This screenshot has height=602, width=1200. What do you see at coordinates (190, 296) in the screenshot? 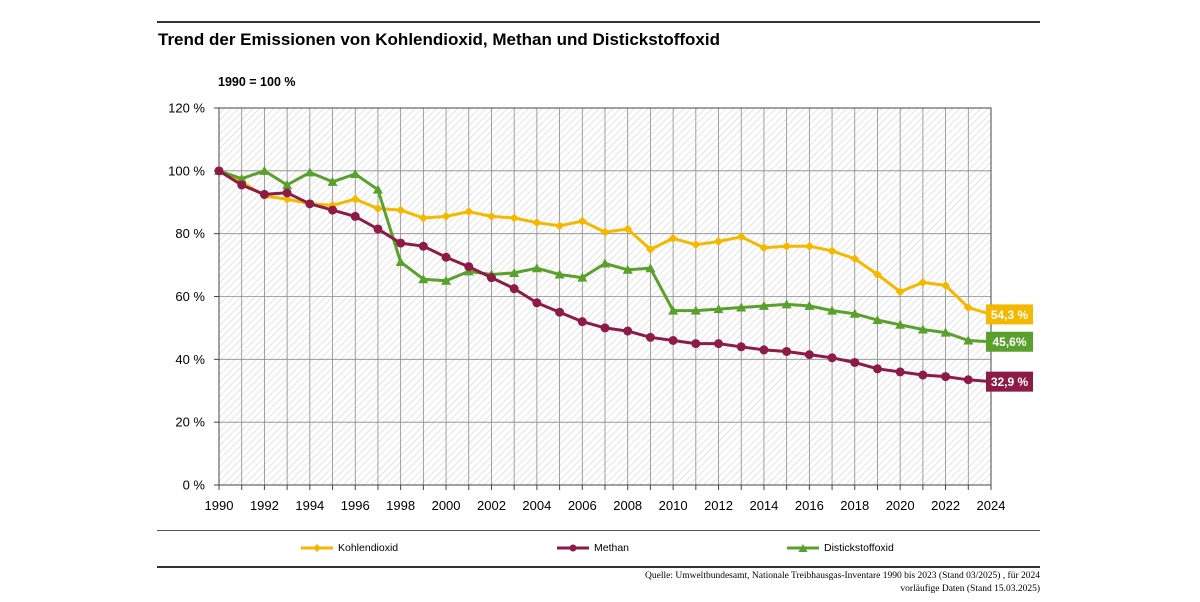
I see `y-tick-label: 60 %` at bounding box center [190, 296].